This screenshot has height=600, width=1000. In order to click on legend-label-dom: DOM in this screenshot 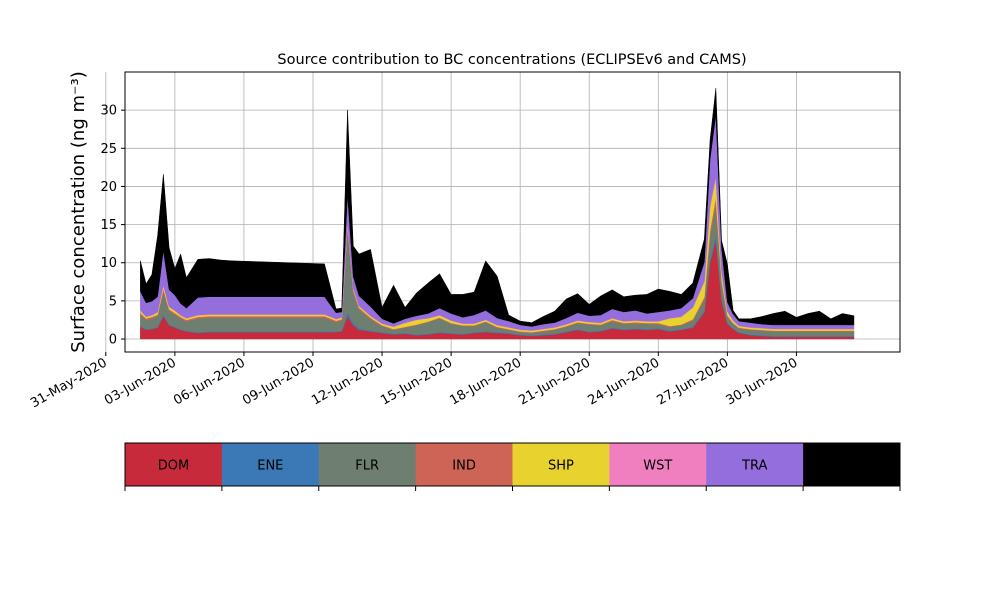, I will do `click(173, 466)`.